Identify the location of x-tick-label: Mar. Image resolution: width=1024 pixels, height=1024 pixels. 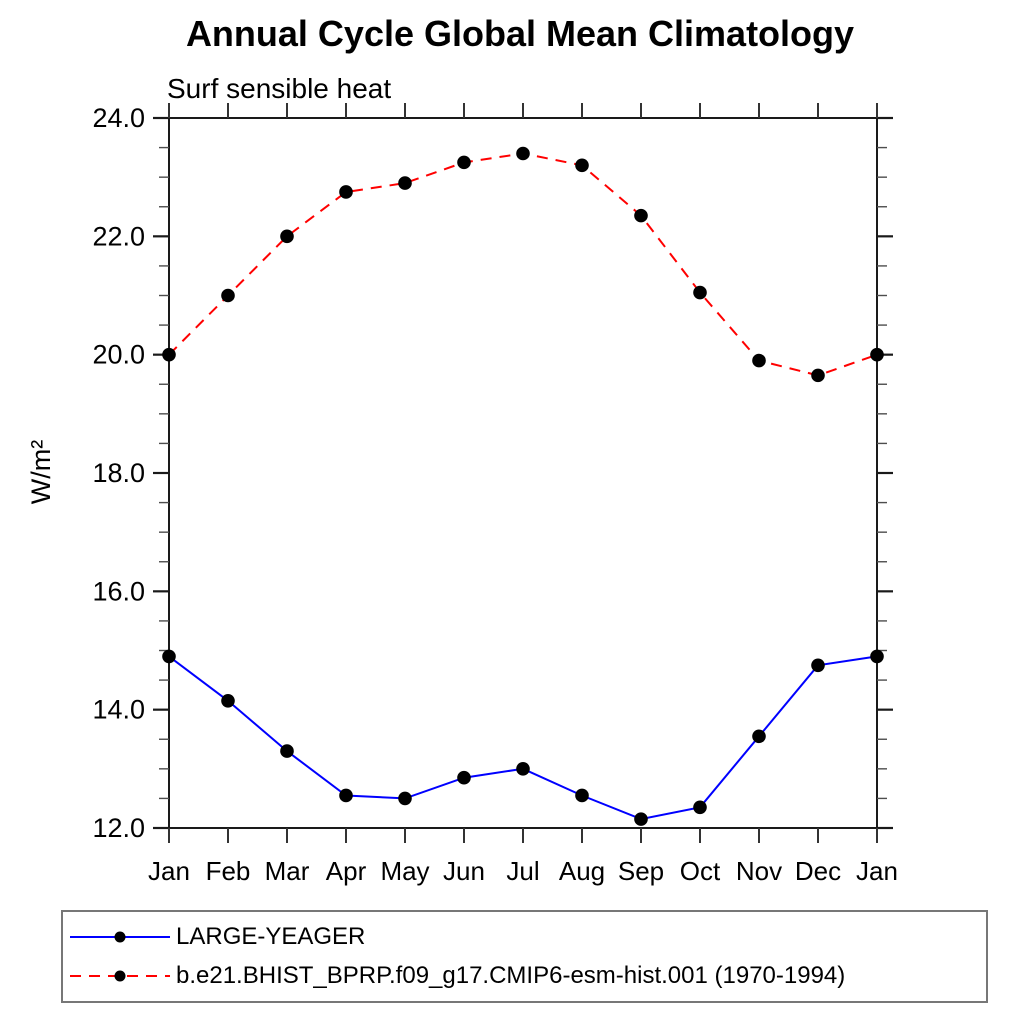
(287, 871).